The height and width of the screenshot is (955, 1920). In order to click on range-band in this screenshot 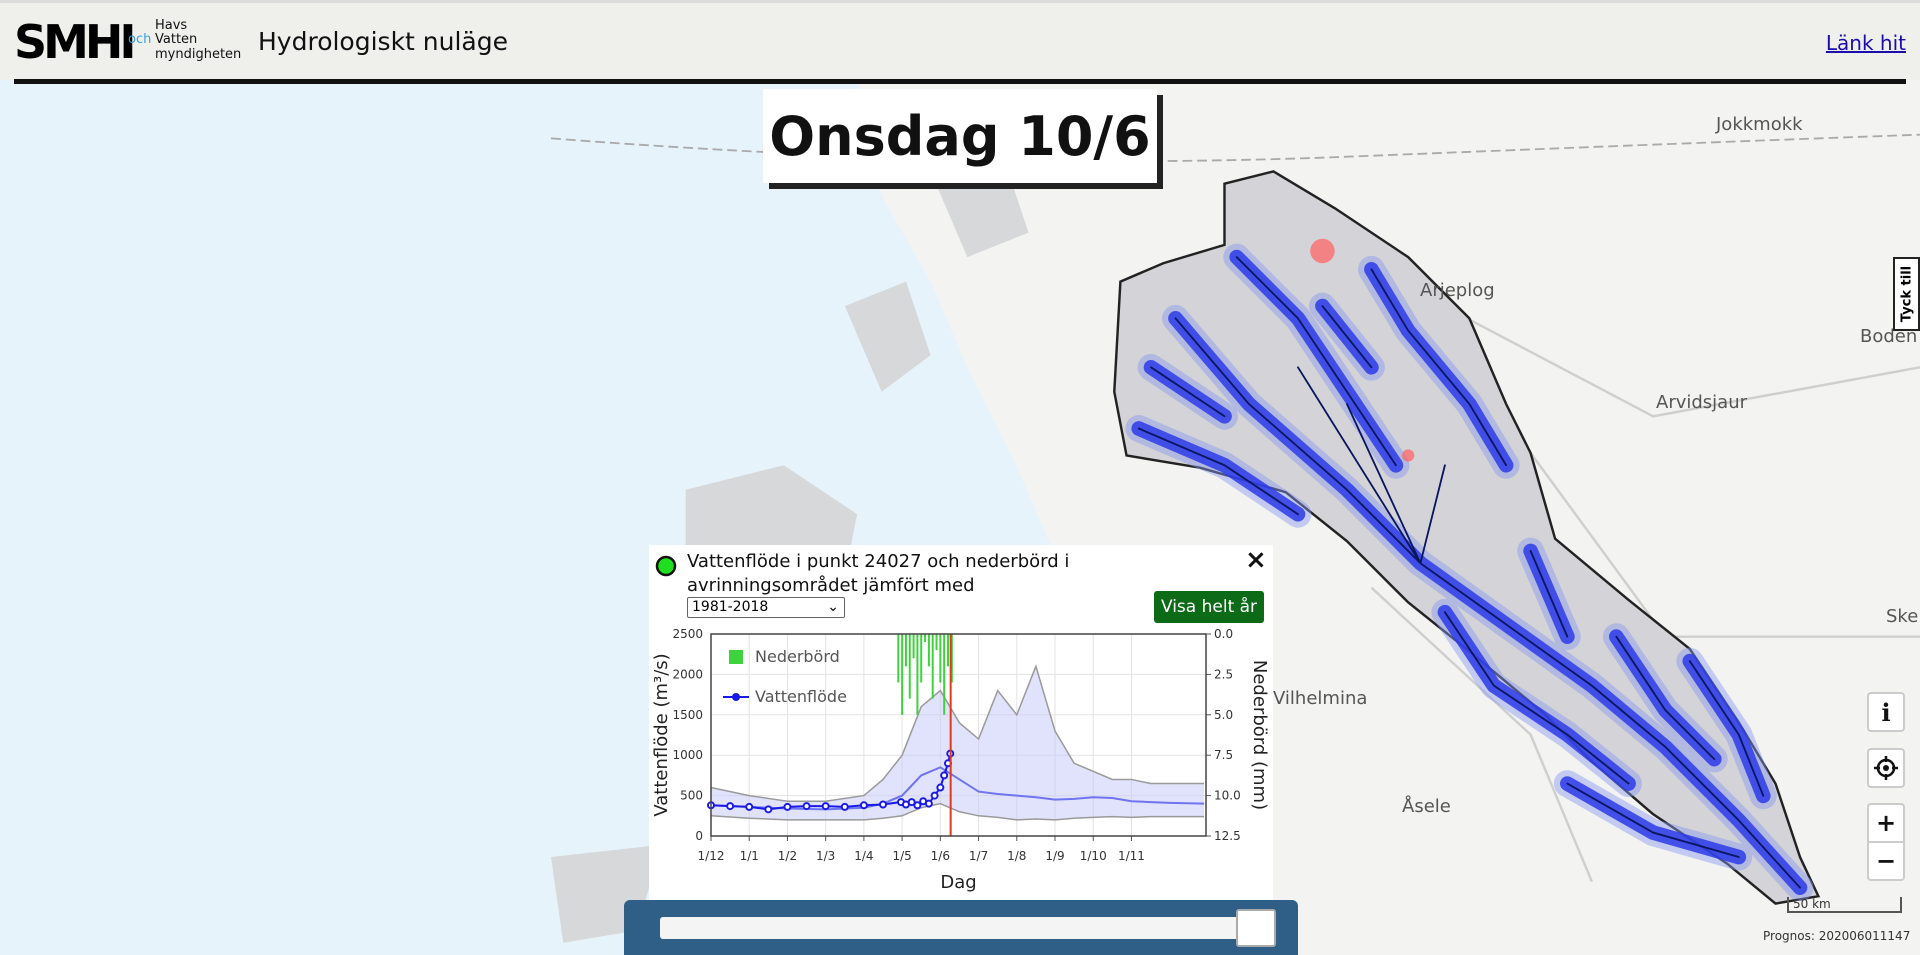, I will do `click(958, 743)`.